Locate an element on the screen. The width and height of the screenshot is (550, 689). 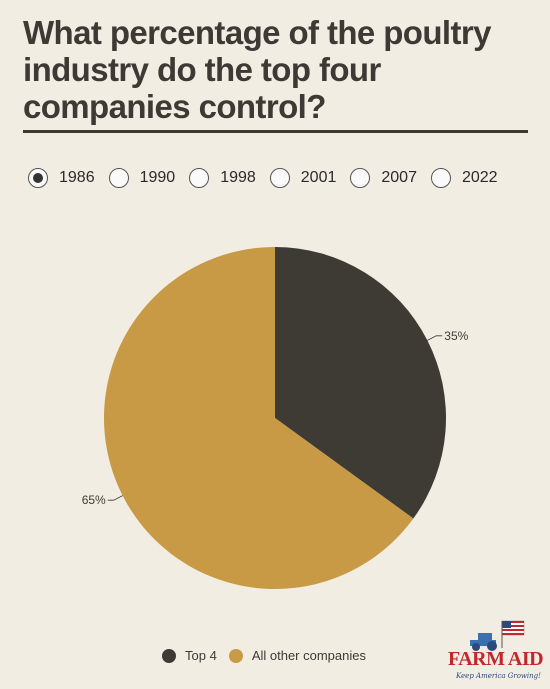
year-label-2022: 2022 is located at coordinates (479, 177).